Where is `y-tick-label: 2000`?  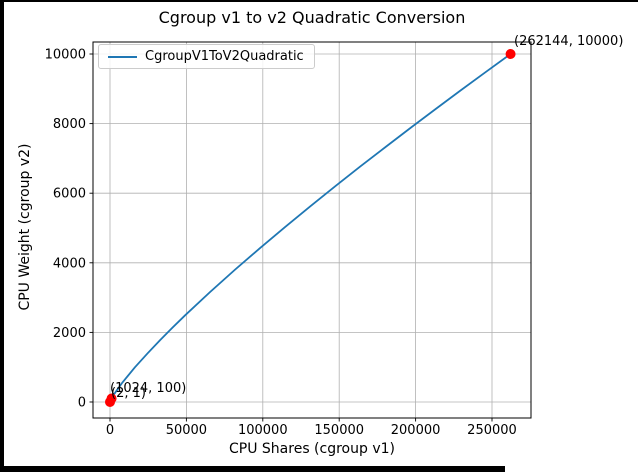
y-tick-label: 2000 is located at coordinates (69, 333).